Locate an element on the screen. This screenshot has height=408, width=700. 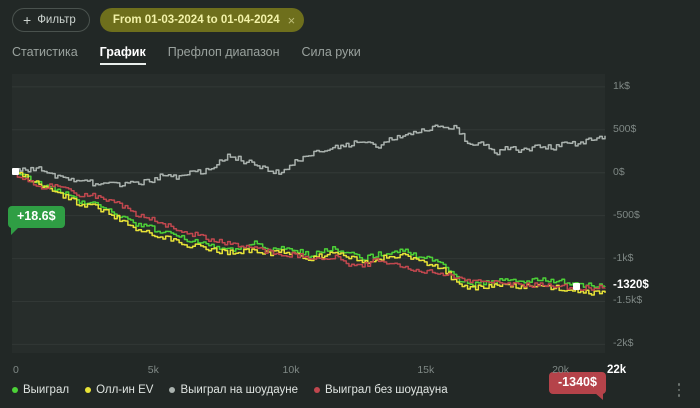
filter-button: + Фильтр is located at coordinates (51, 20).